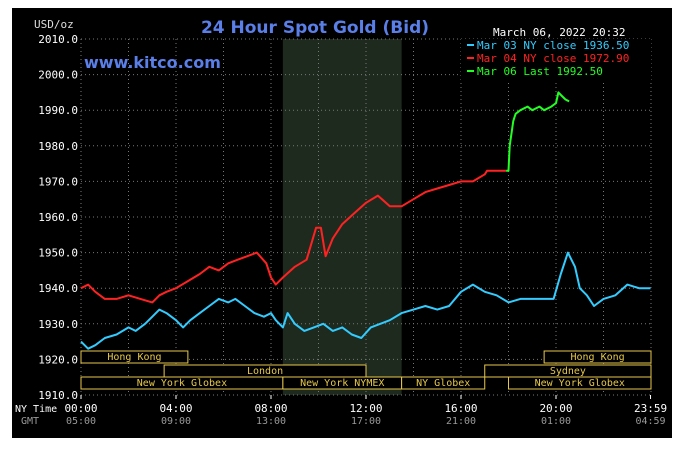 Image resolution: width=684 pixels, height=449 pixels. I want to click on x-tick-label-gmt: 01:00, so click(556, 421).